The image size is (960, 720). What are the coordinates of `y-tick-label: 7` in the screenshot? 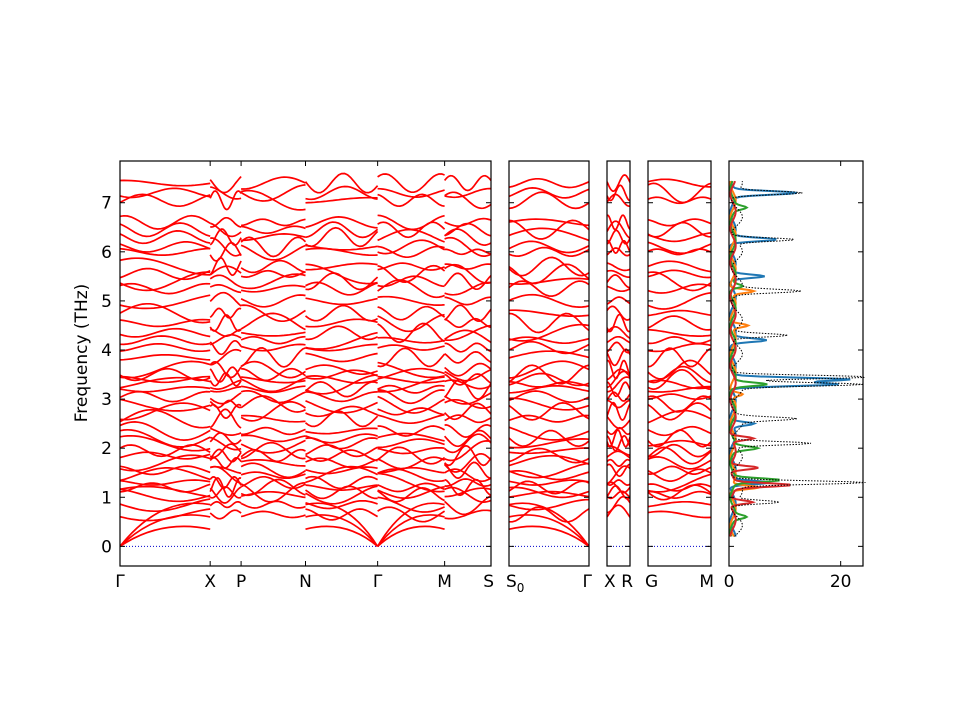 It's located at (106, 204).